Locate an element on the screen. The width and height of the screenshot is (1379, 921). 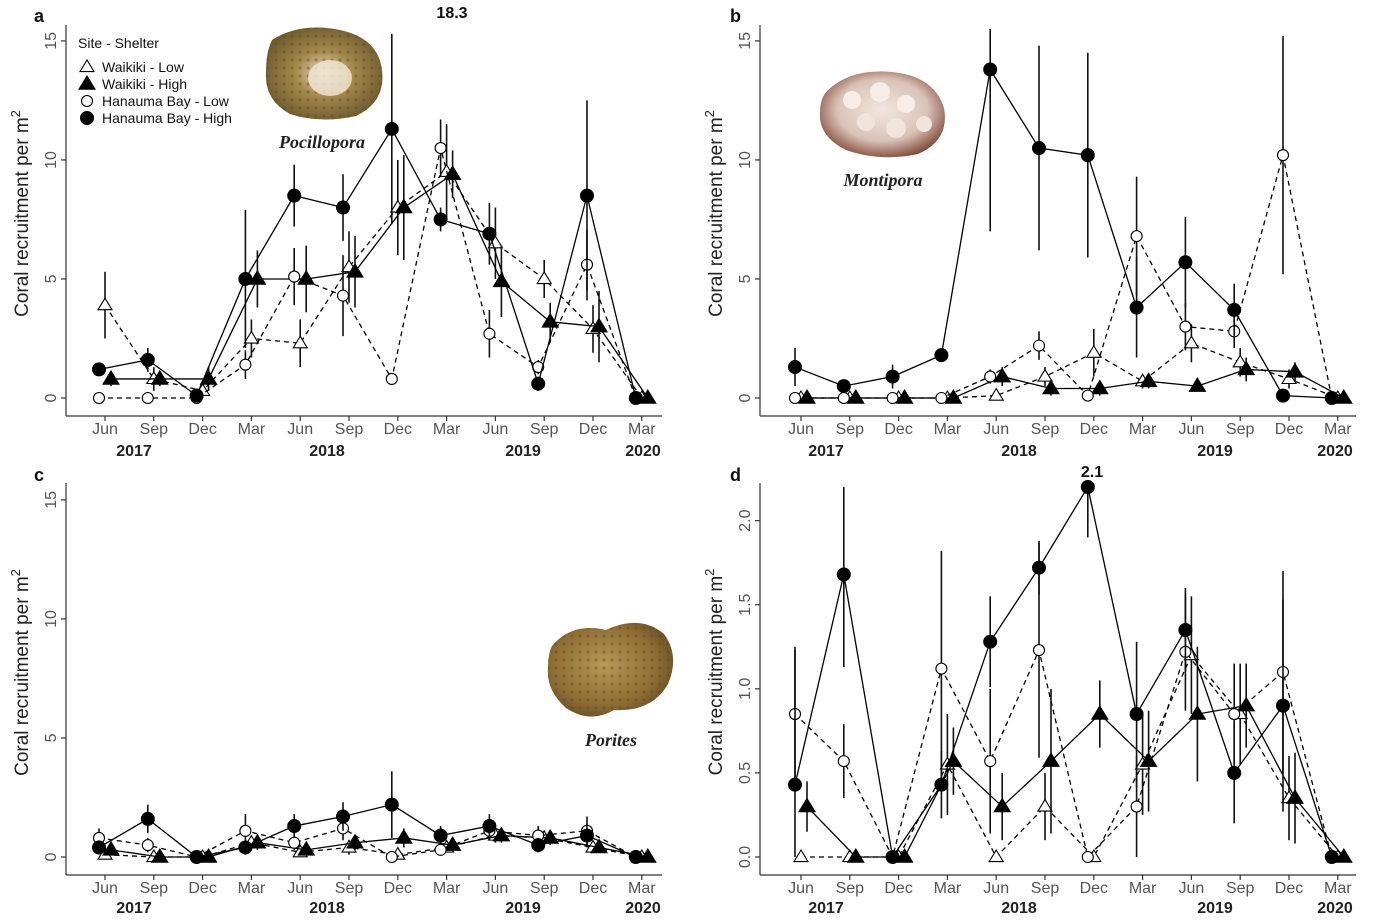
legend-label: Waikiki - High is located at coordinates (144, 84).